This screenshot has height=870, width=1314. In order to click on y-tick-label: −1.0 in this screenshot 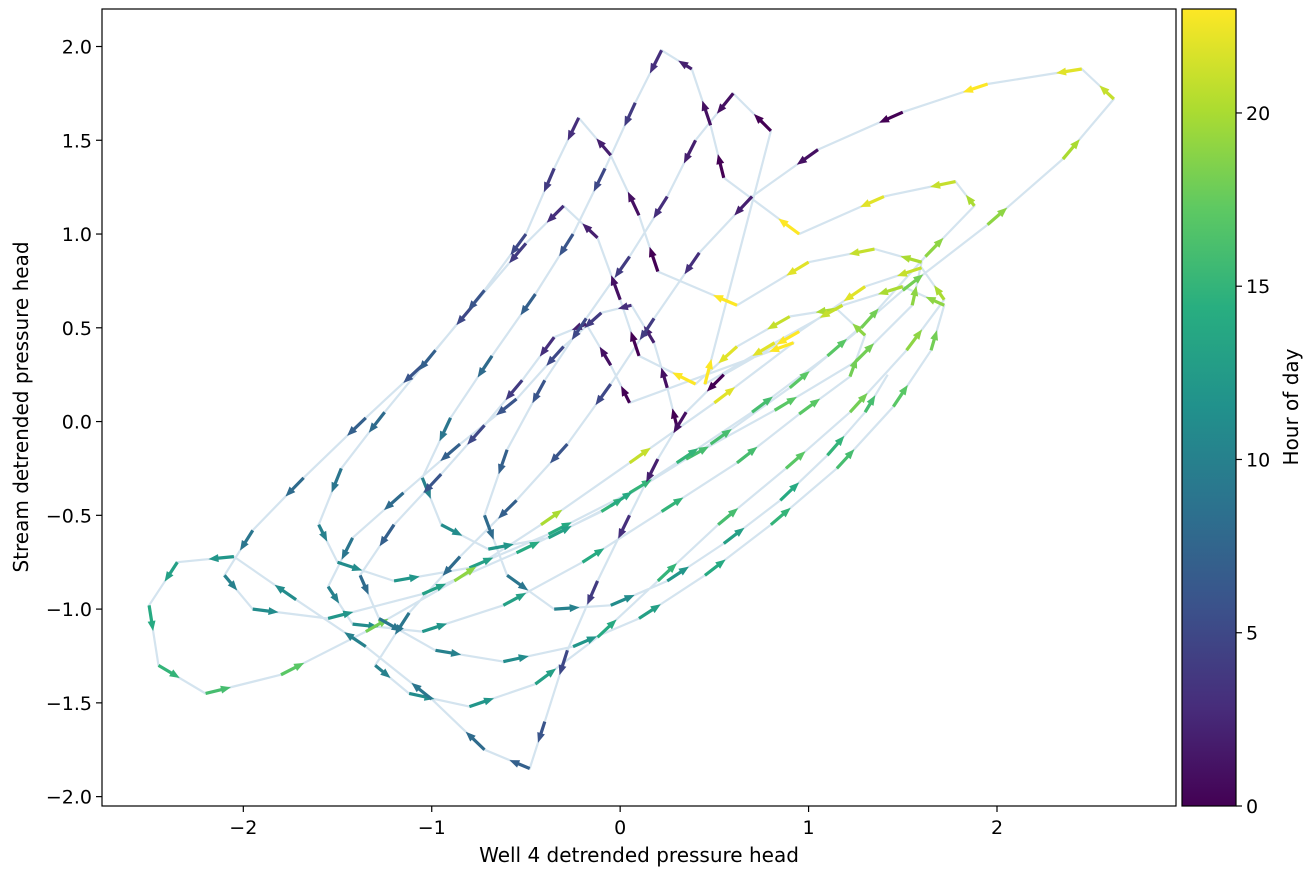, I will do `click(69, 610)`.